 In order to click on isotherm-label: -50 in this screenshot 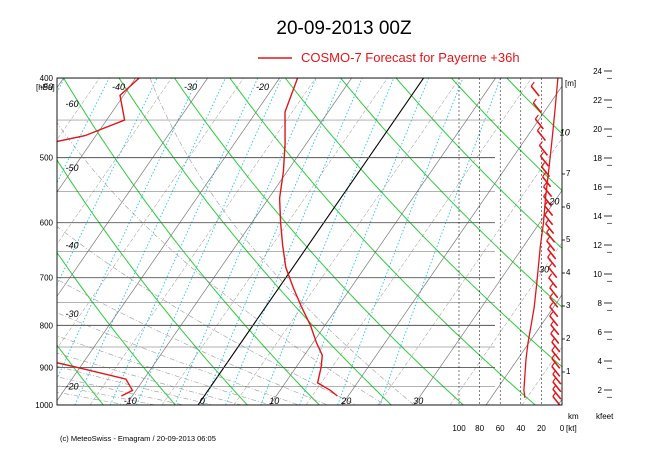, I will do `click(71, 168)`.